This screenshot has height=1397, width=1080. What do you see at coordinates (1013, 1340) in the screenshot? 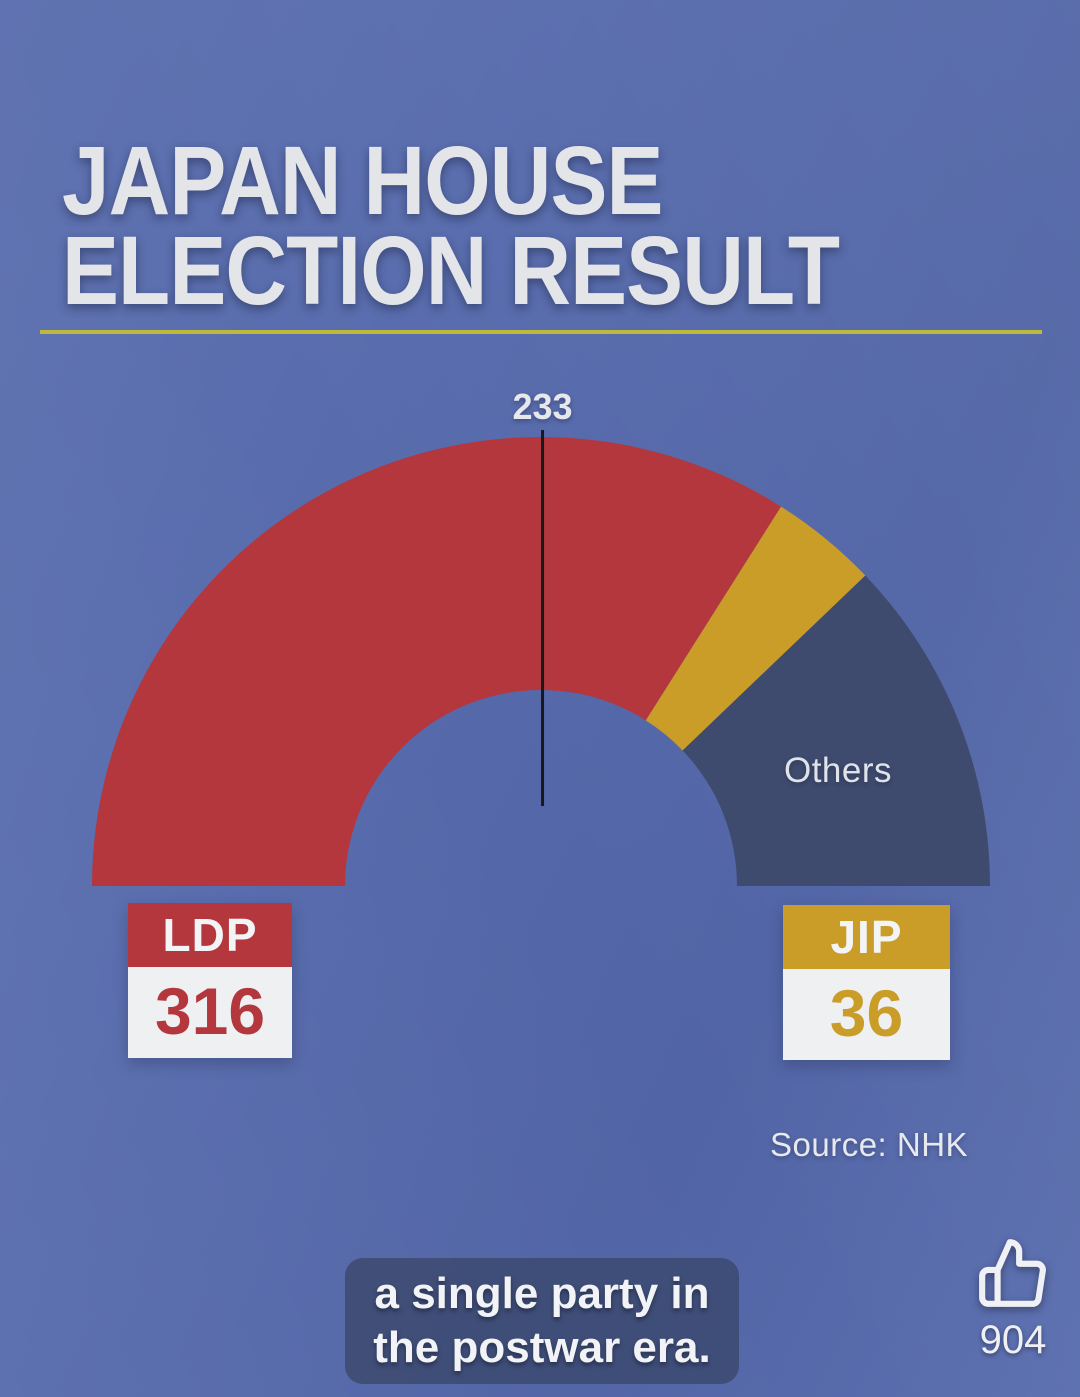
I see `like-count: 904` at bounding box center [1013, 1340].